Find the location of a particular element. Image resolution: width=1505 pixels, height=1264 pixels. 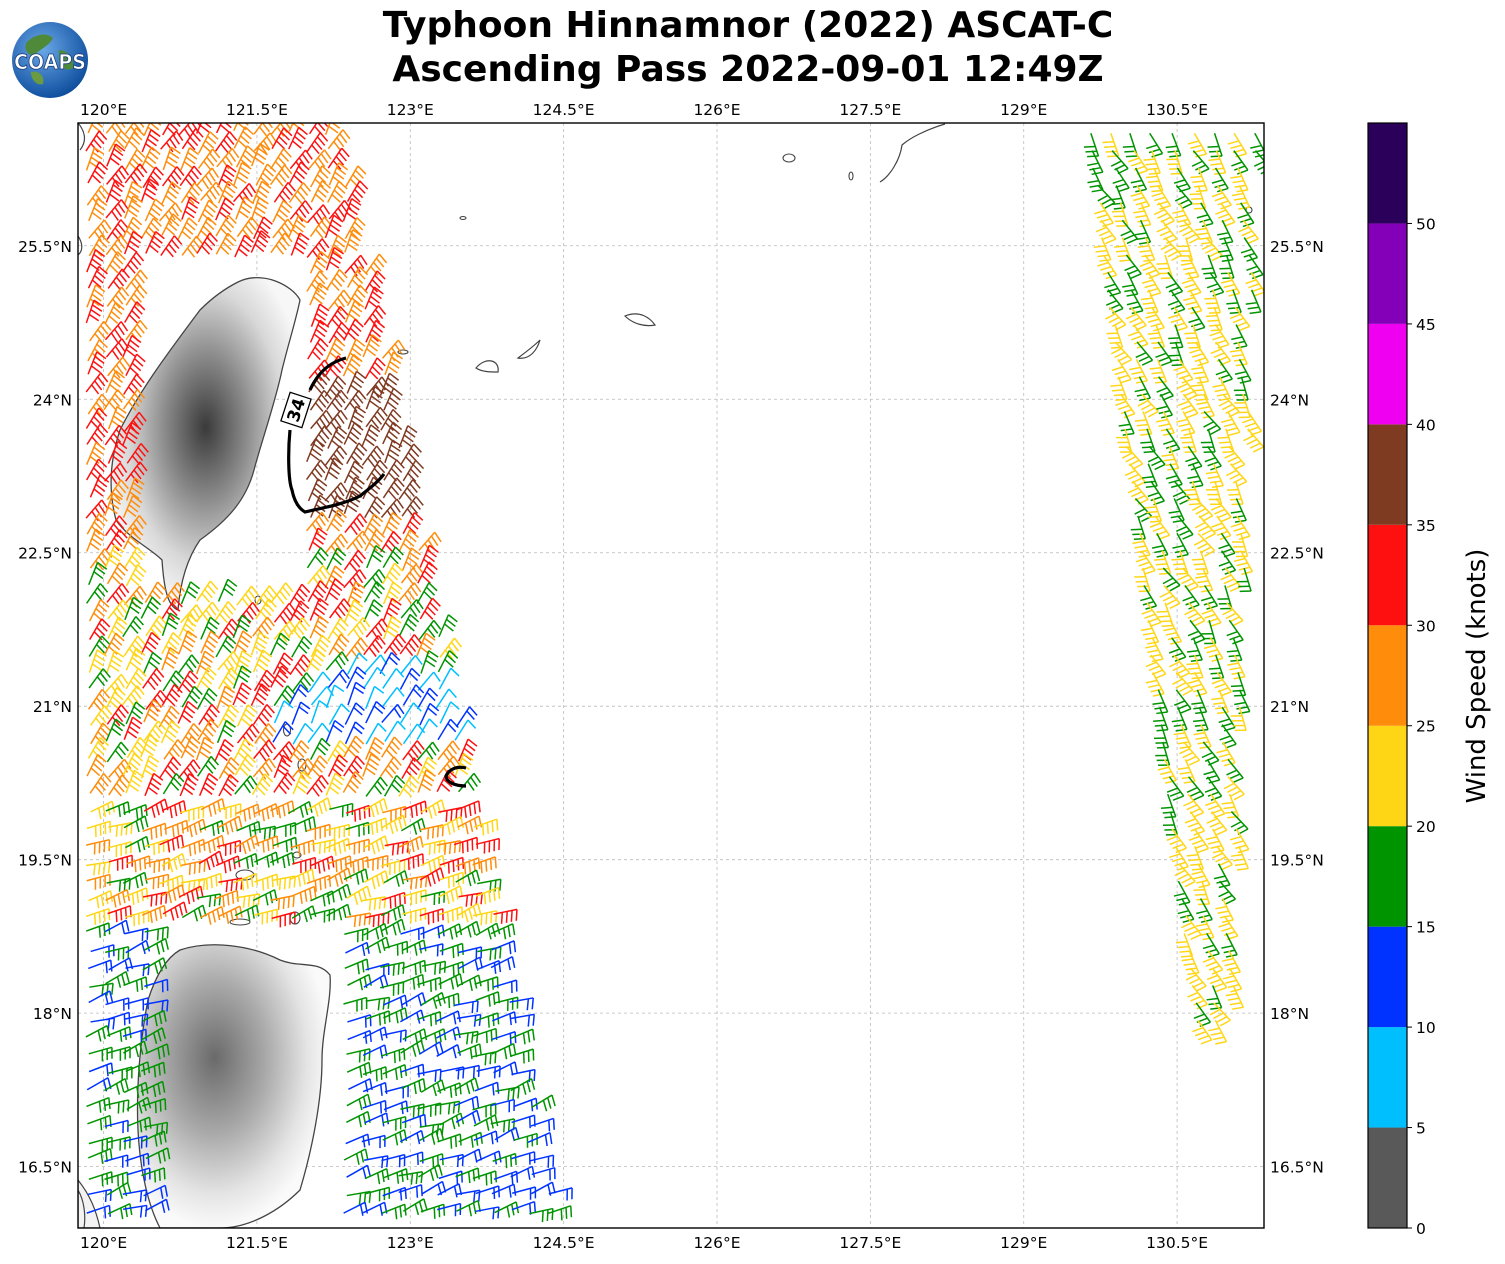

lat-tick-label-left: 25.5°N is located at coordinates (45, 247).